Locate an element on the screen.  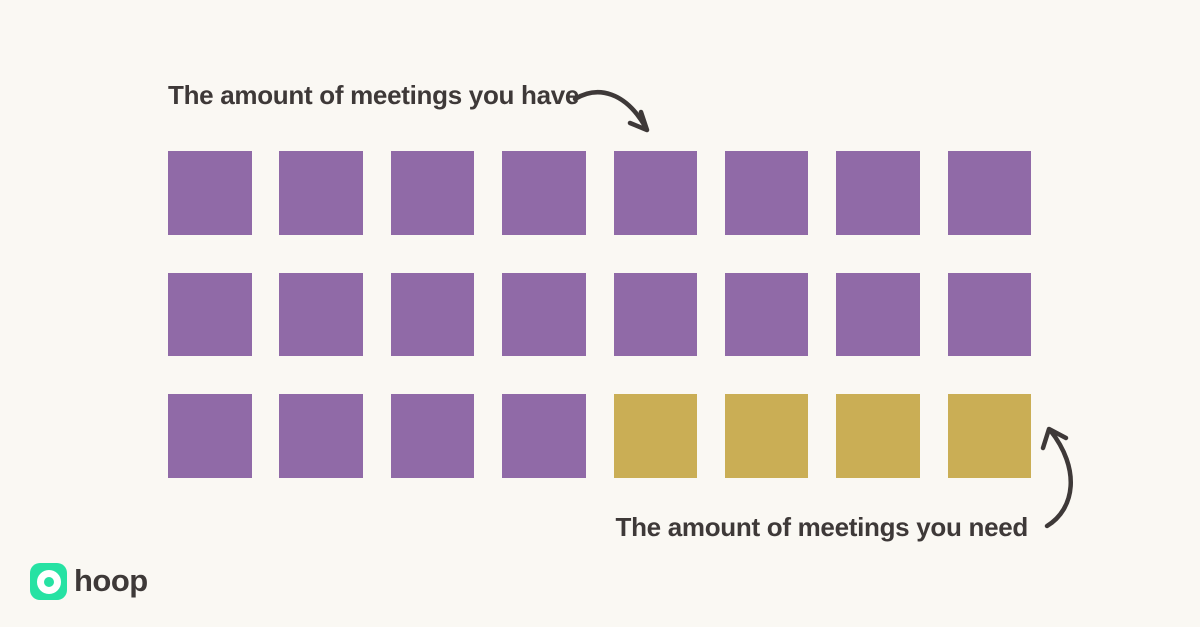
hoop-logo: hoop is located at coordinates (89, 581).